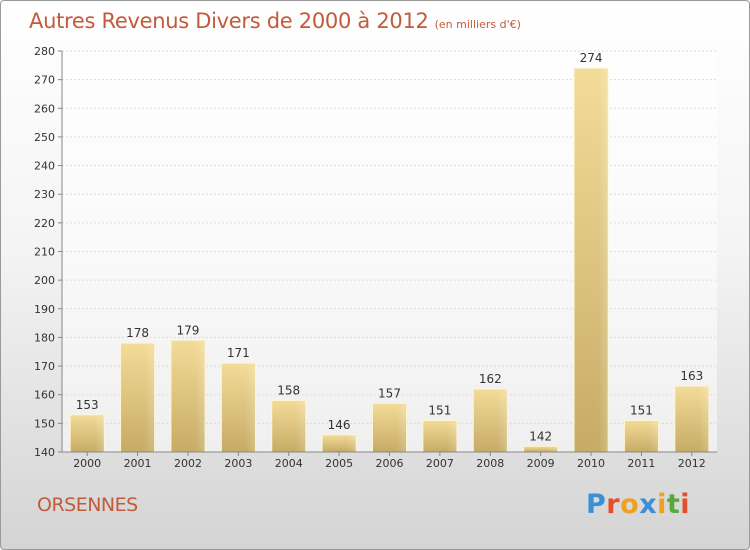 The image size is (750, 550). What do you see at coordinates (390, 463) in the screenshot?
I see `x-tick-label: 2006` at bounding box center [390, 463].